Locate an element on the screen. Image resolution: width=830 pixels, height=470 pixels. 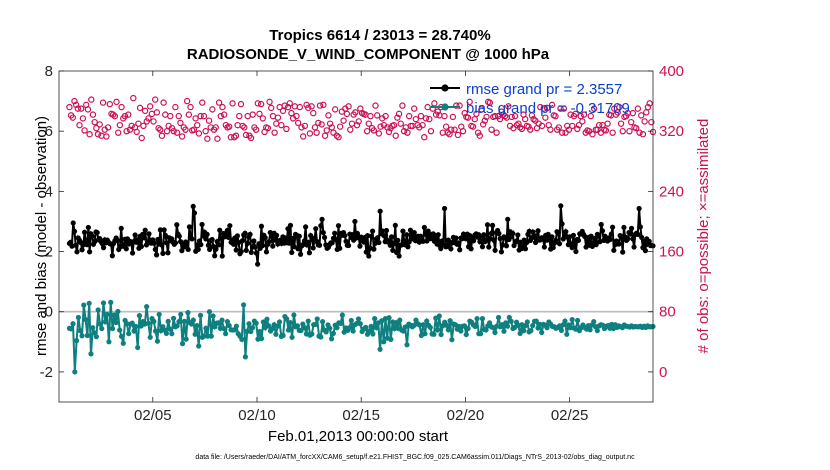
y-axis-label-left: rmse and bias (model - observation) is located at coordinates (41, 236).